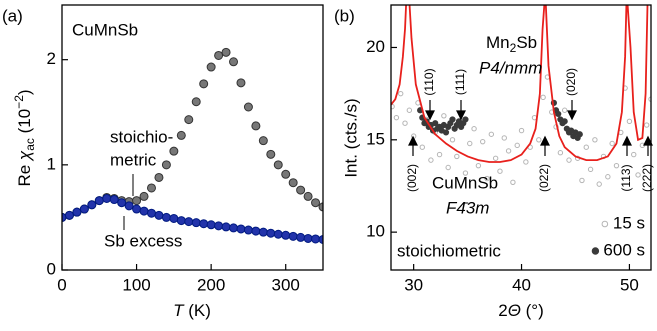 The height and width of the screenshot is (331, 657). Describe the element at coordinates (465, 182) in the screenshot. I see `annotation: CuMnSb` at that location.